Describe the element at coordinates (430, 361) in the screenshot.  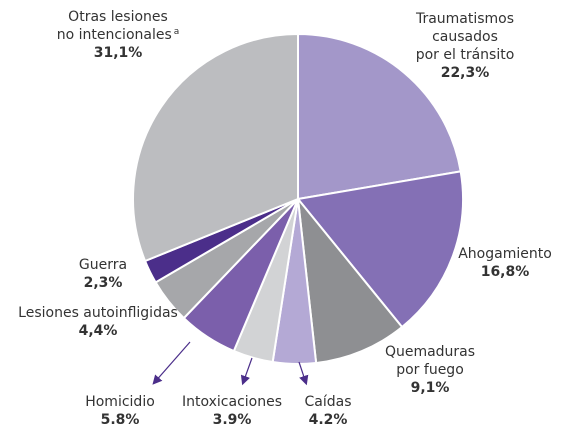
I see `category-label: Quemaduras por fuego` at that location.